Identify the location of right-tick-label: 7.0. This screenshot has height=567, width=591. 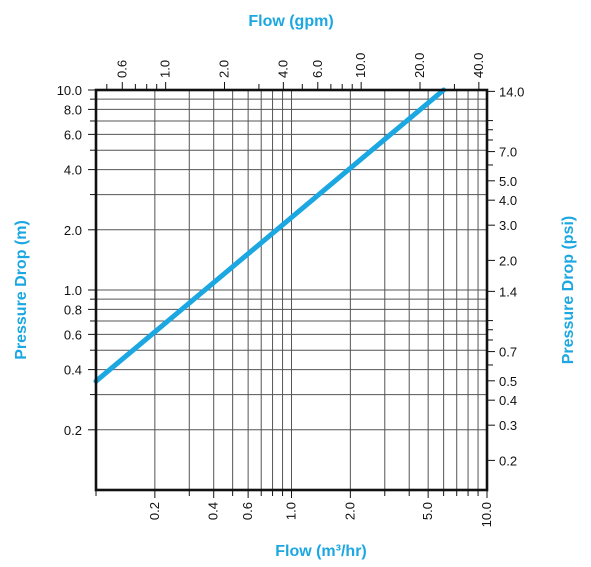
(508, 152).